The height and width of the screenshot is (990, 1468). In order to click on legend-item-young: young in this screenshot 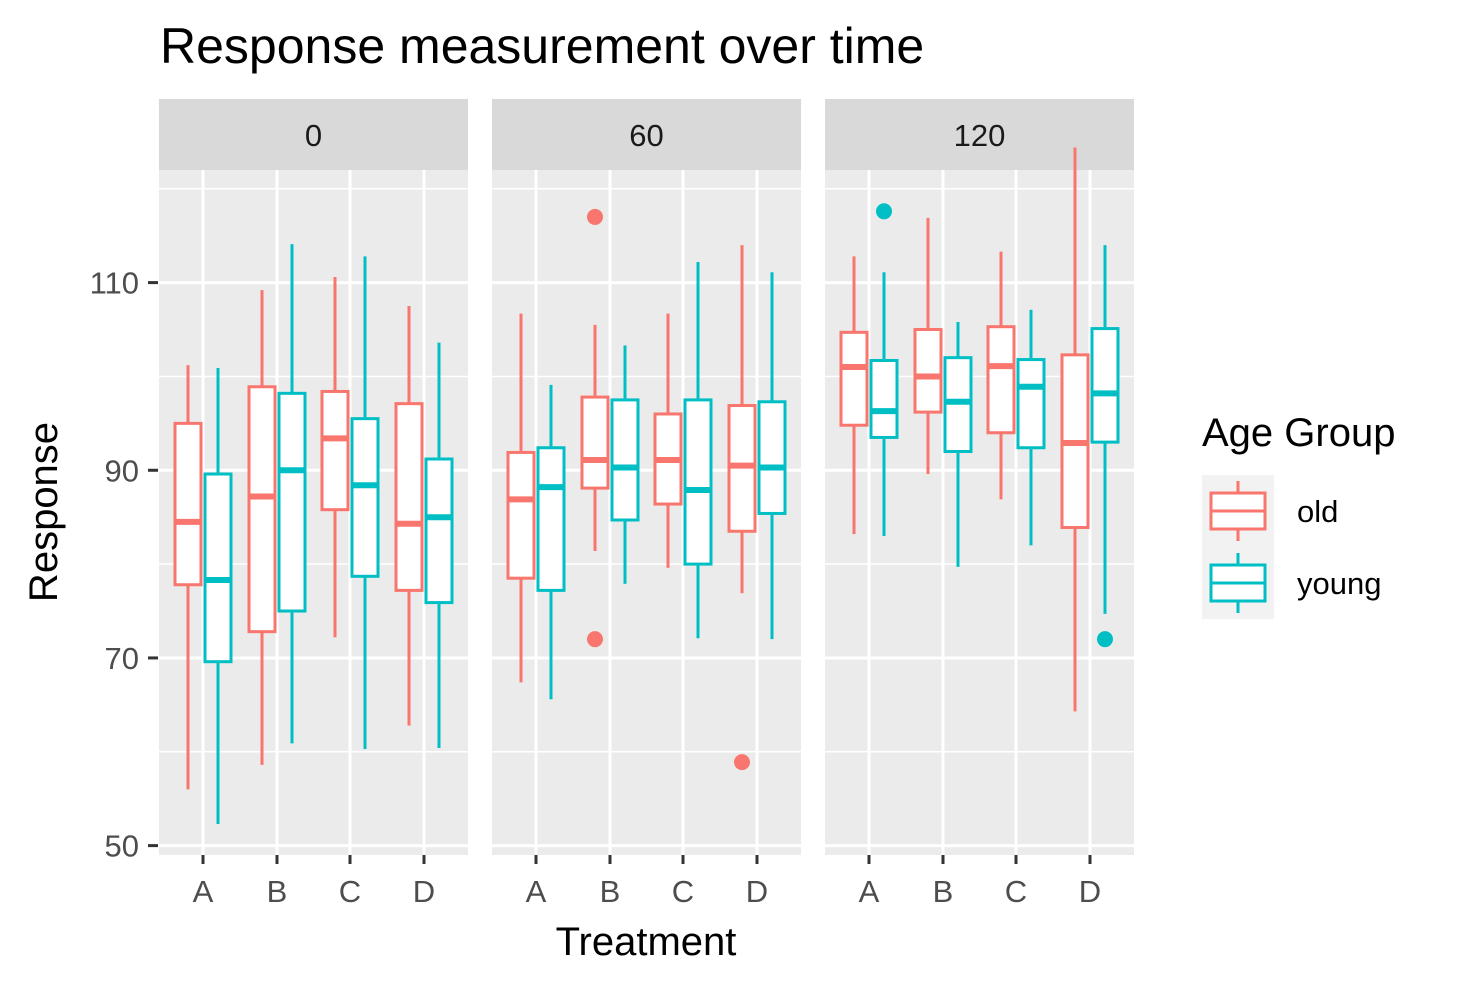, I will do `click(1291, 583)`.